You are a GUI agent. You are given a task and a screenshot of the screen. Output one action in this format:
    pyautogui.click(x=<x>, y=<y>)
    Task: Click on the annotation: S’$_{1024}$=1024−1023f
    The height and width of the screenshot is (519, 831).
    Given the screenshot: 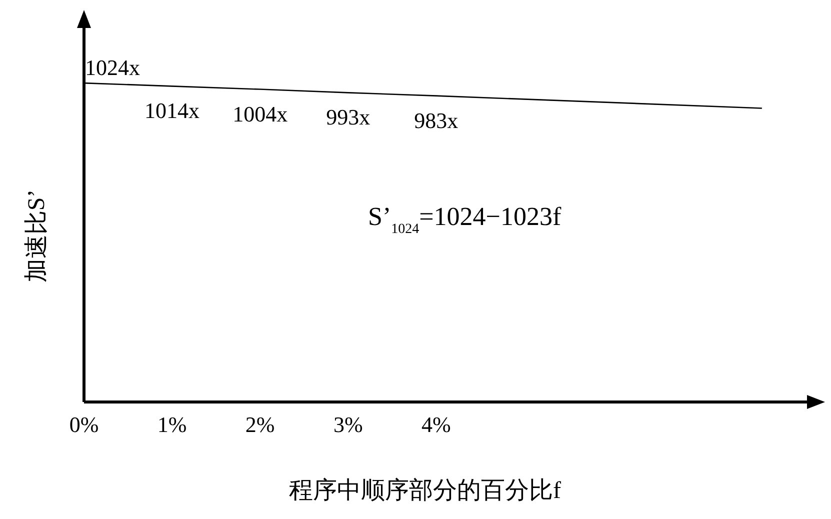 What is the action you would take?
    pyautogui.click(x=465, y=219)
    